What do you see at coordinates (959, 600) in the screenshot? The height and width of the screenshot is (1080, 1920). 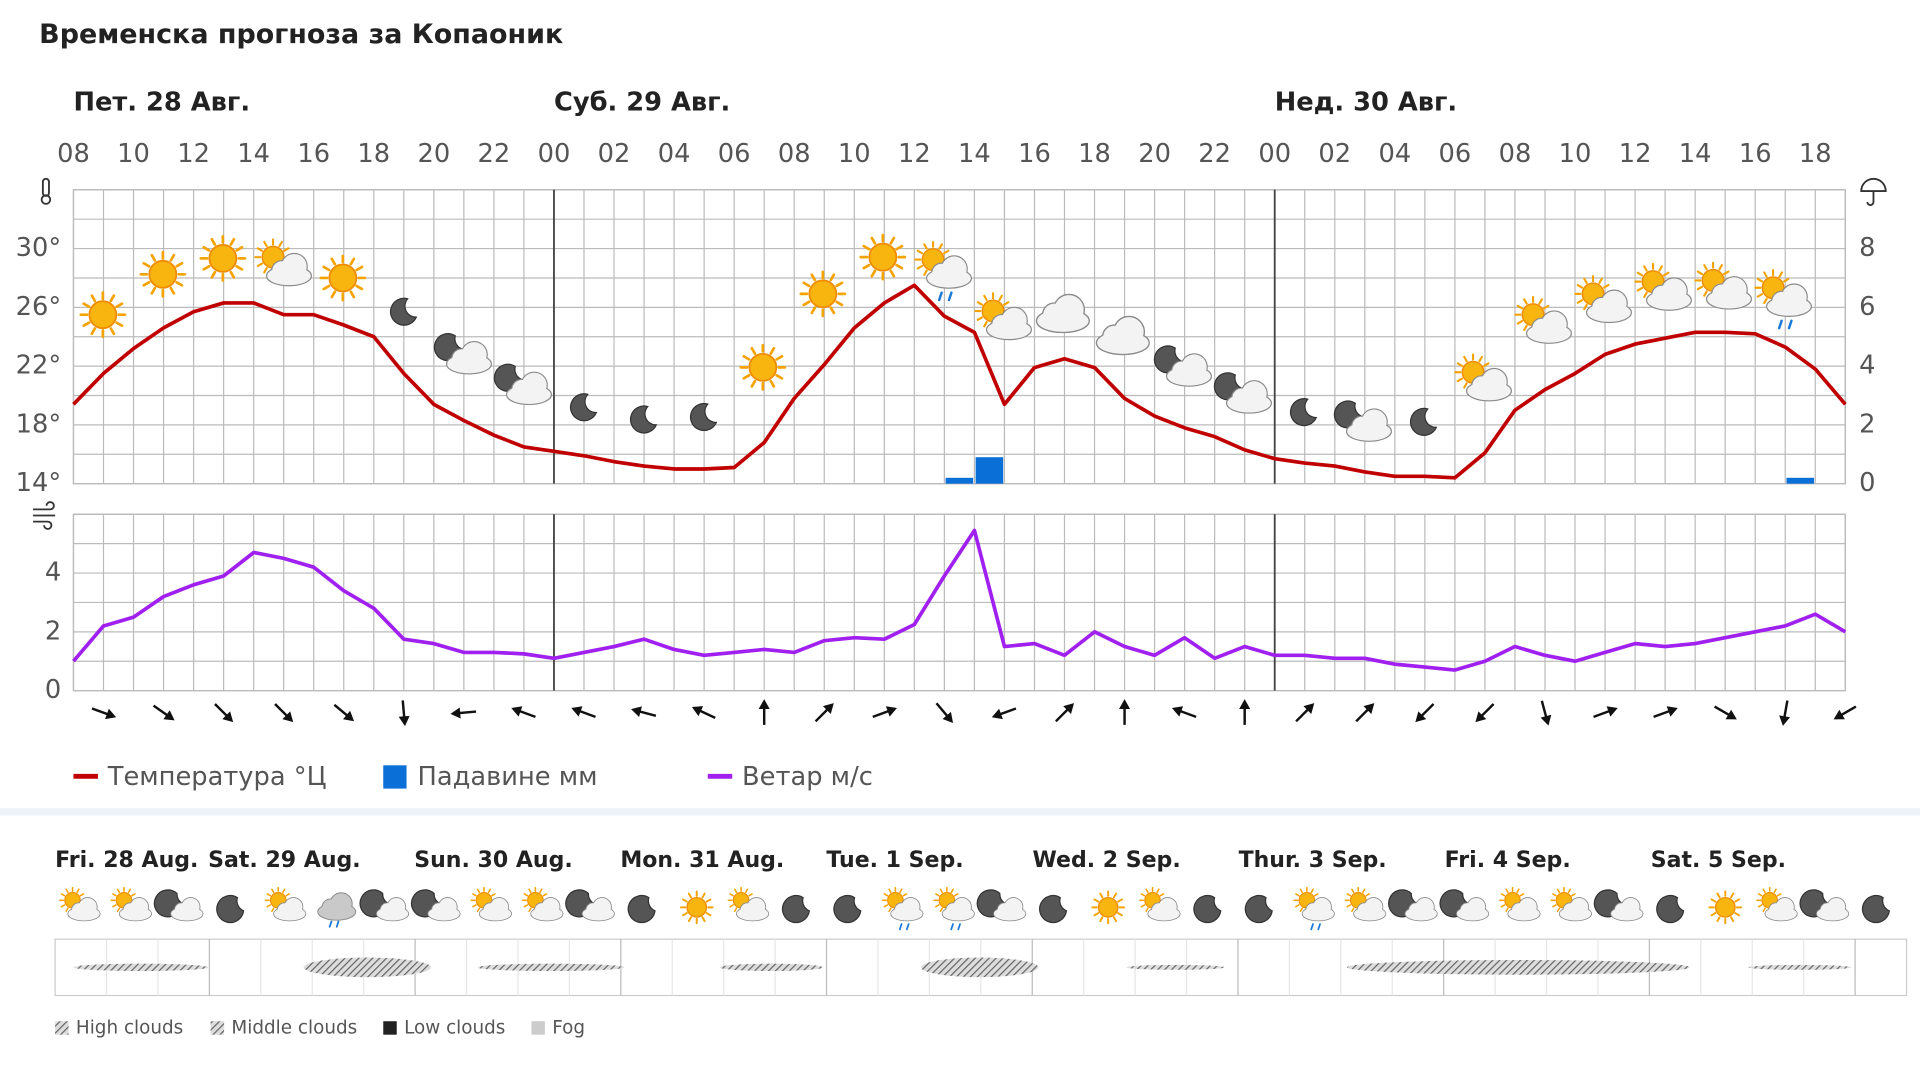 I see `wind-line` at bounding box center [959, 600].